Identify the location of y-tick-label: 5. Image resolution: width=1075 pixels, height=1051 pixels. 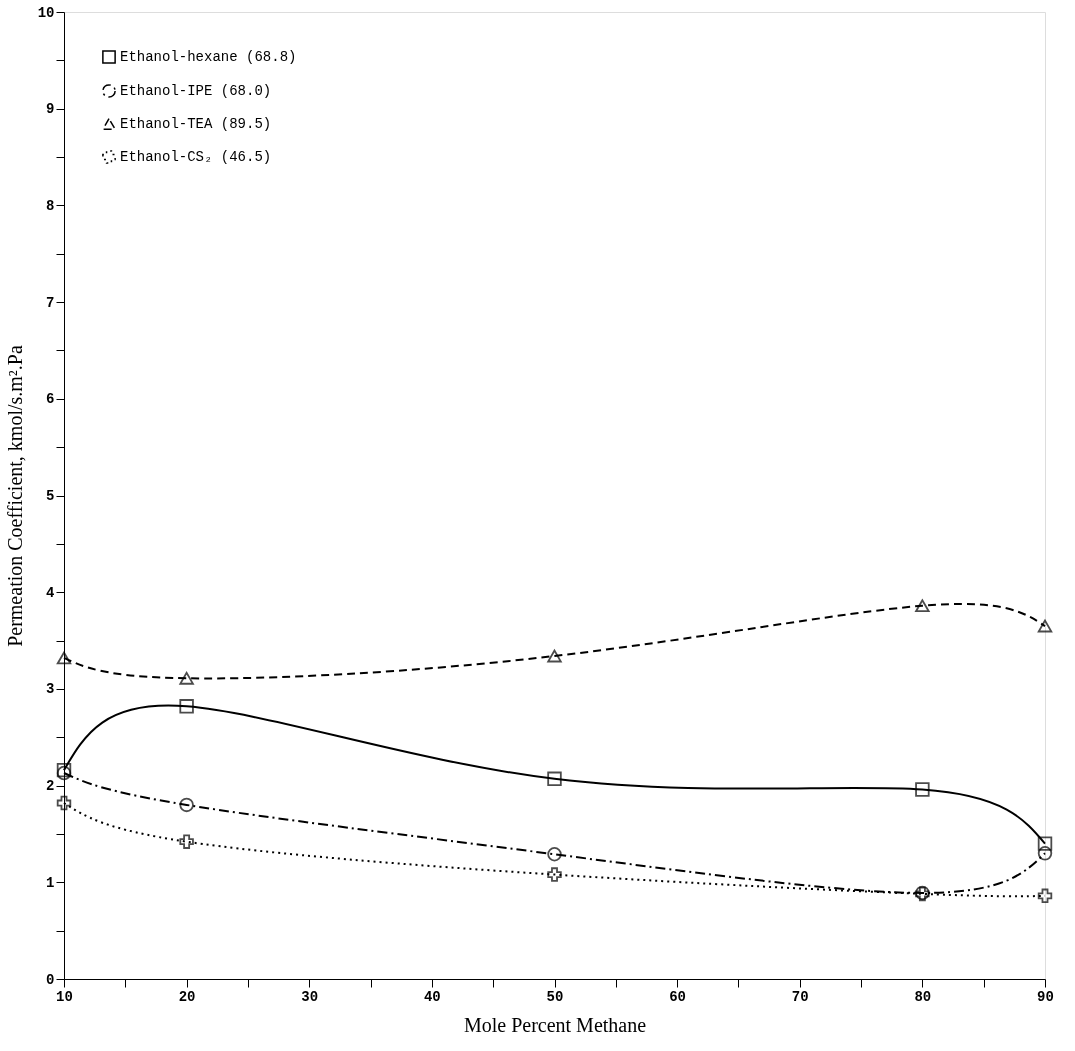
(50, 496).